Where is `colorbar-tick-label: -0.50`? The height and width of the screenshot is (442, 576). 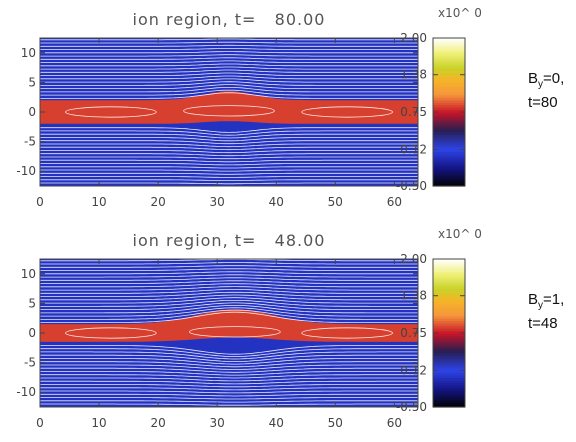
colorbar-tick-label: -0.50 is located at coordinates (411, 186).